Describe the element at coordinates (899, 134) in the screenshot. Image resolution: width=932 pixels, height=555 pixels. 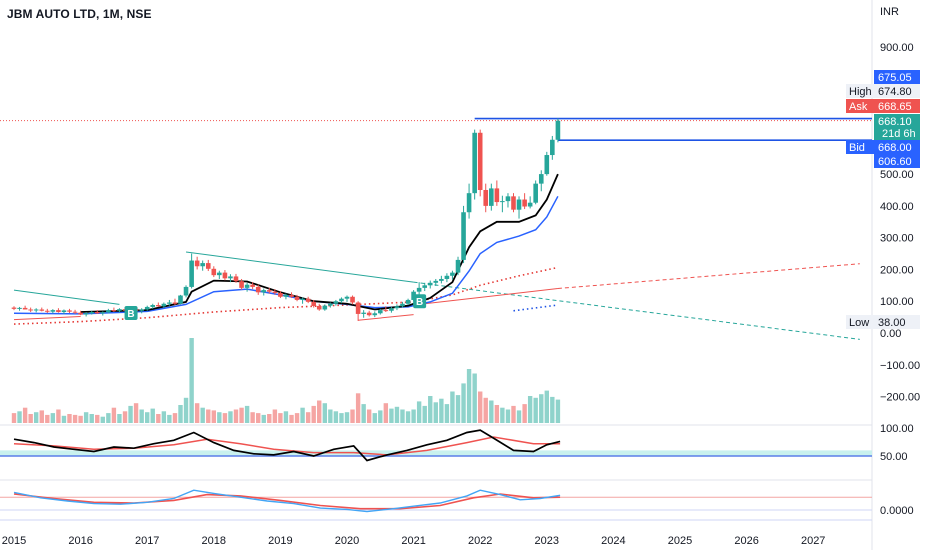
I see `price-tag-last-countdown: 21d 6h` at that location.